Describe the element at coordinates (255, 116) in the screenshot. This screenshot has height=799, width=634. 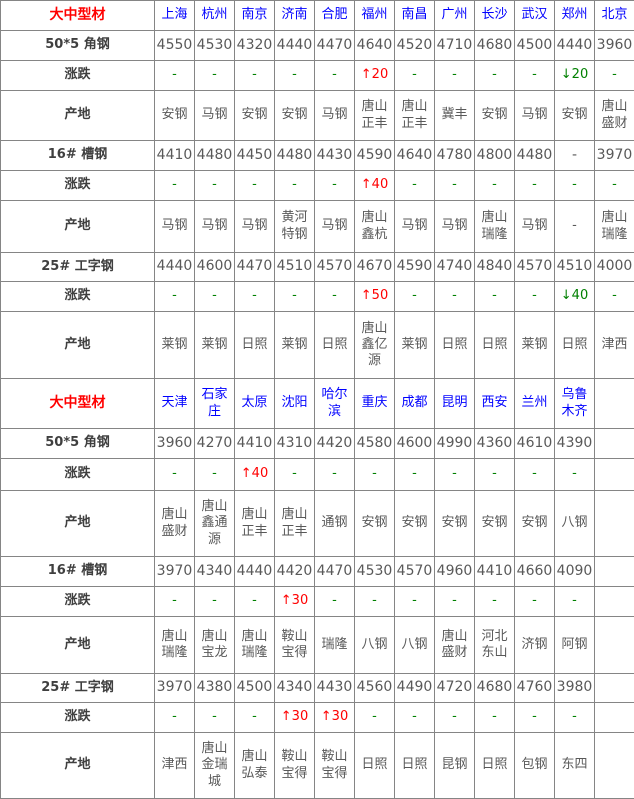
I see `origin-cell: 安钢` at that location.